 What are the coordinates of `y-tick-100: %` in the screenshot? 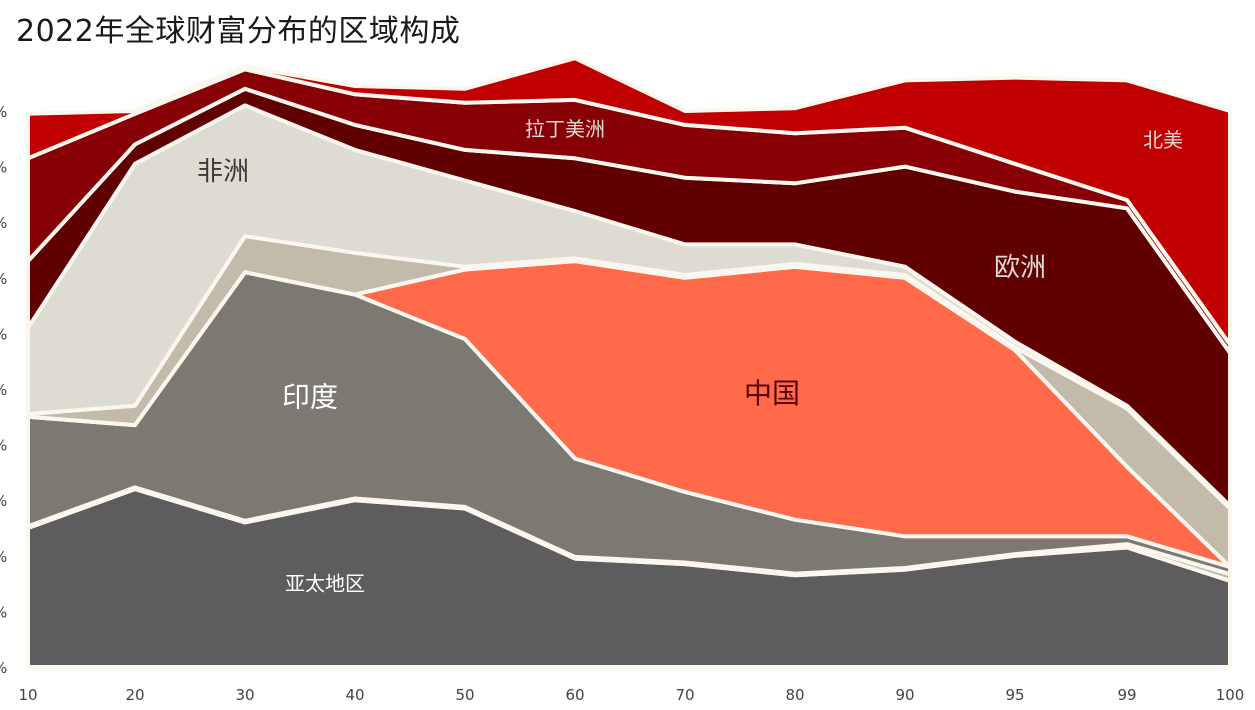 It's located at (3, 112).